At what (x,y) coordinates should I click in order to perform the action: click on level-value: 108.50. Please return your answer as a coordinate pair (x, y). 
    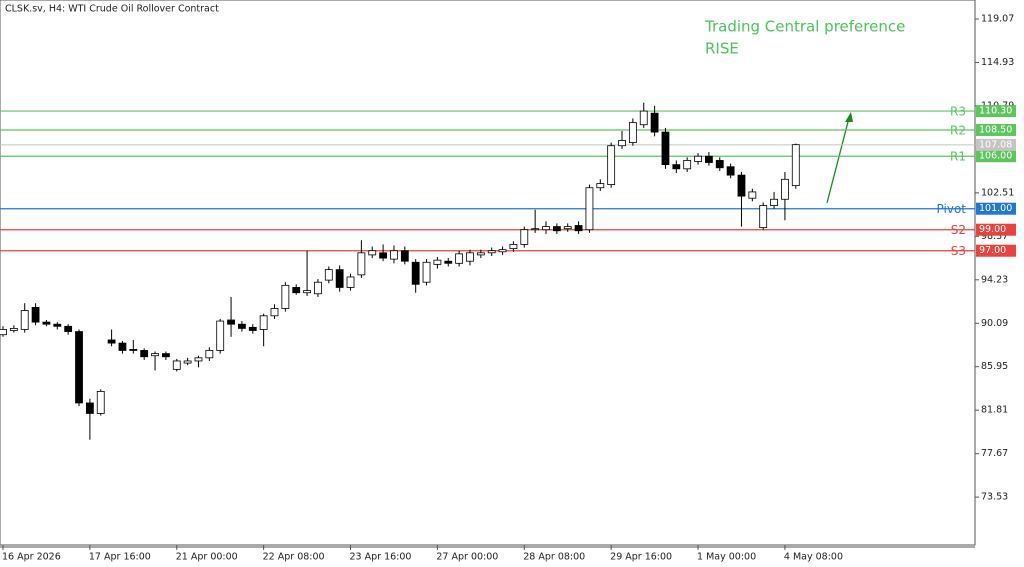
    Looking at the image, I should click on (995, 129).